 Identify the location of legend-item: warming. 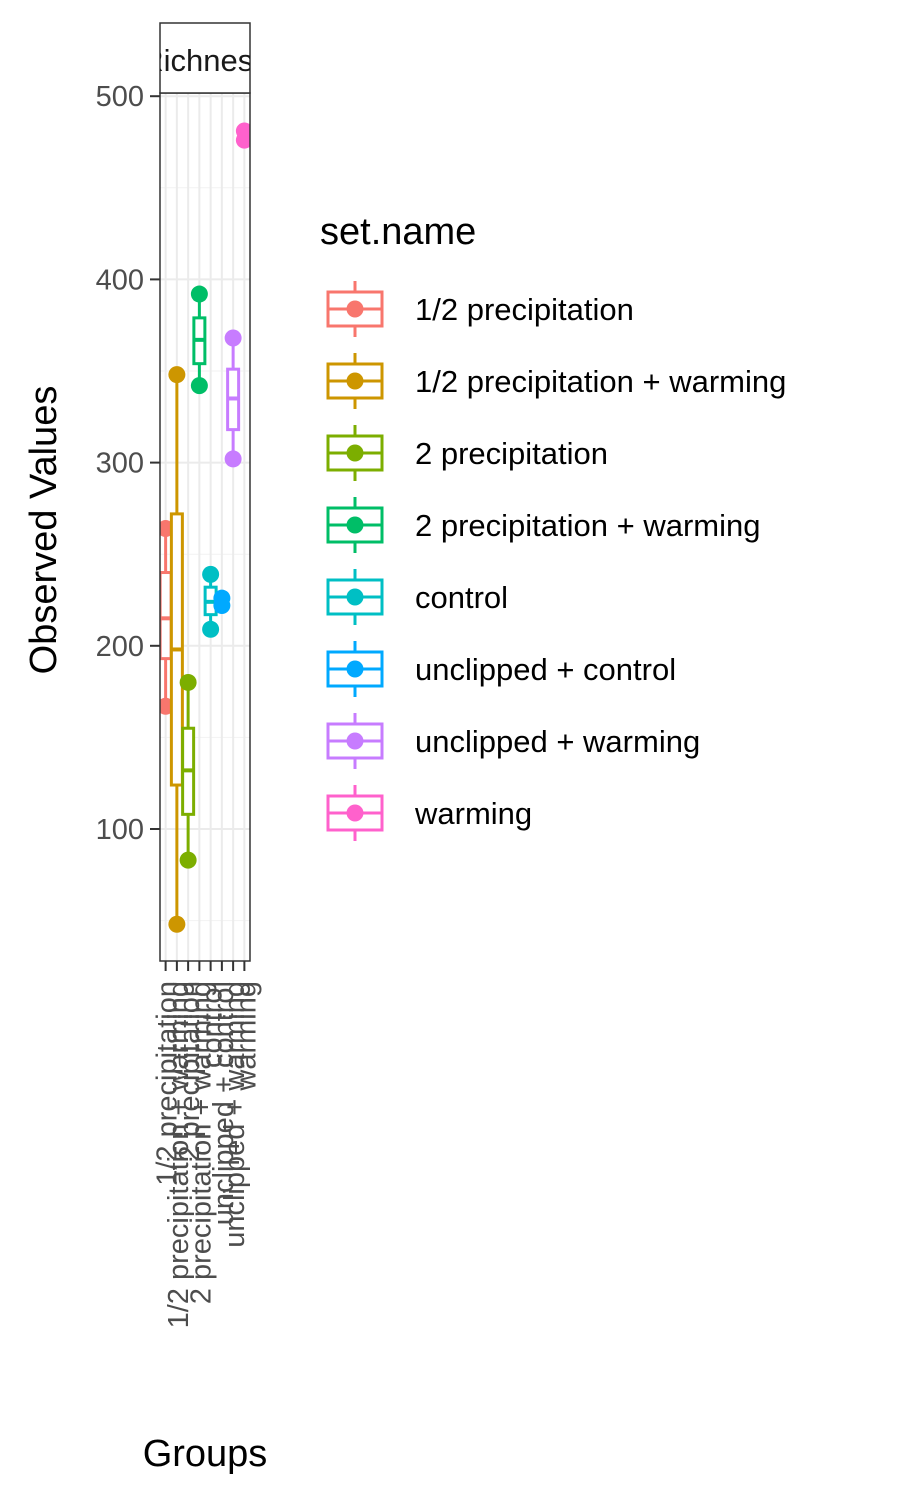
(429, 813).